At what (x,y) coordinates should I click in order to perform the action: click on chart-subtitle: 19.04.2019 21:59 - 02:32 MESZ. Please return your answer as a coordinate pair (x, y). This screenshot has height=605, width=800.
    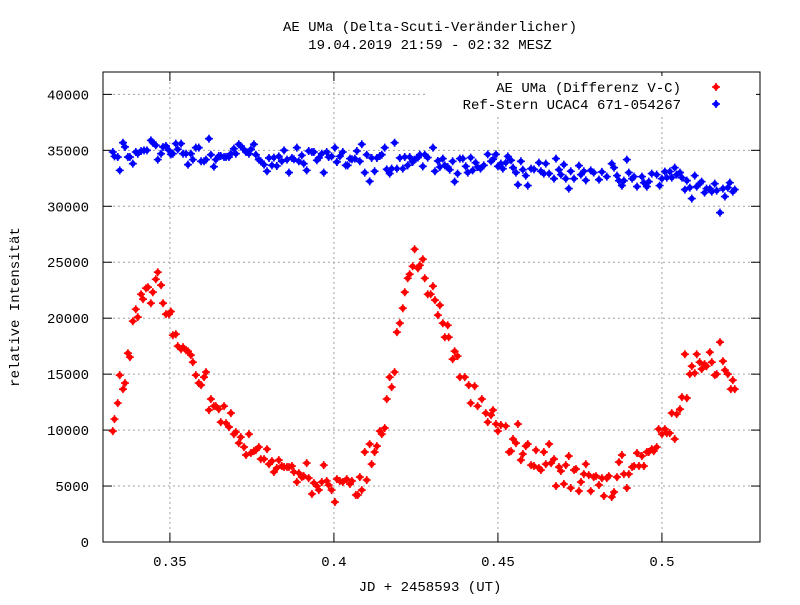
    Looking at the image, I should click on (430, 46).